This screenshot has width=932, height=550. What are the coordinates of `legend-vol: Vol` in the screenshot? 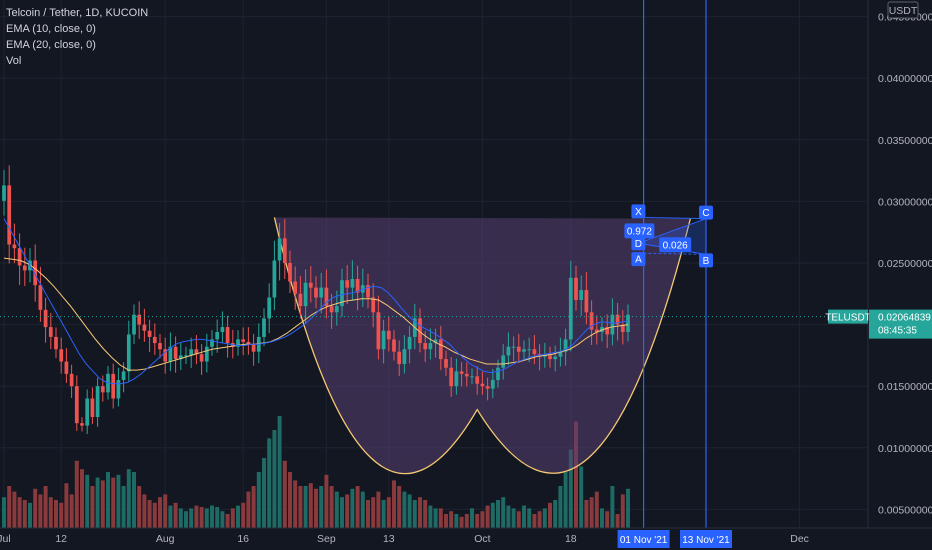 It's located at (14, 61).